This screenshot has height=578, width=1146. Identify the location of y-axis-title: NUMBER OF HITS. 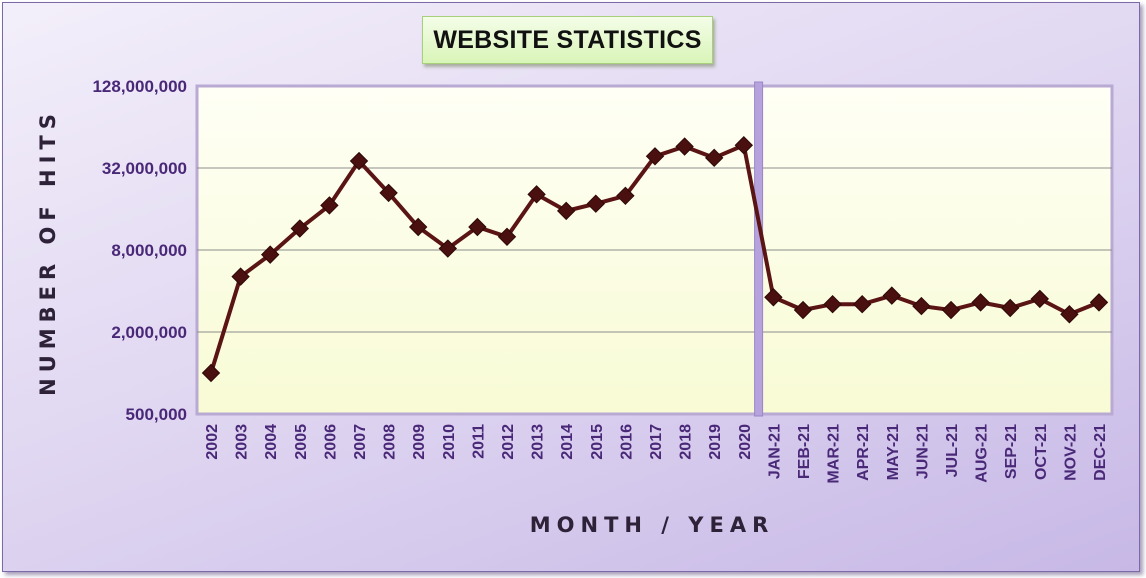
(48, 252).